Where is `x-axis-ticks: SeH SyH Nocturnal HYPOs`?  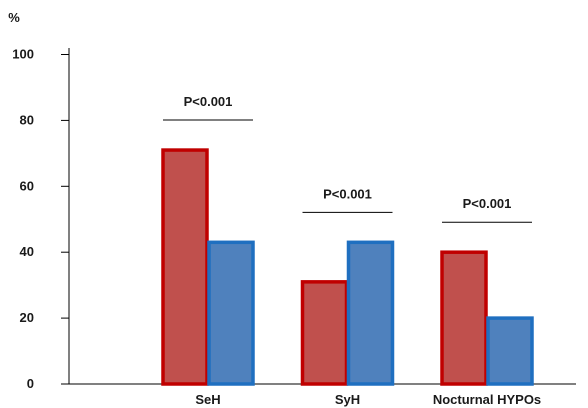 x-axis-ticks: SeH SyH Nocturnal HYPOs is located at coordinates (368, 399).